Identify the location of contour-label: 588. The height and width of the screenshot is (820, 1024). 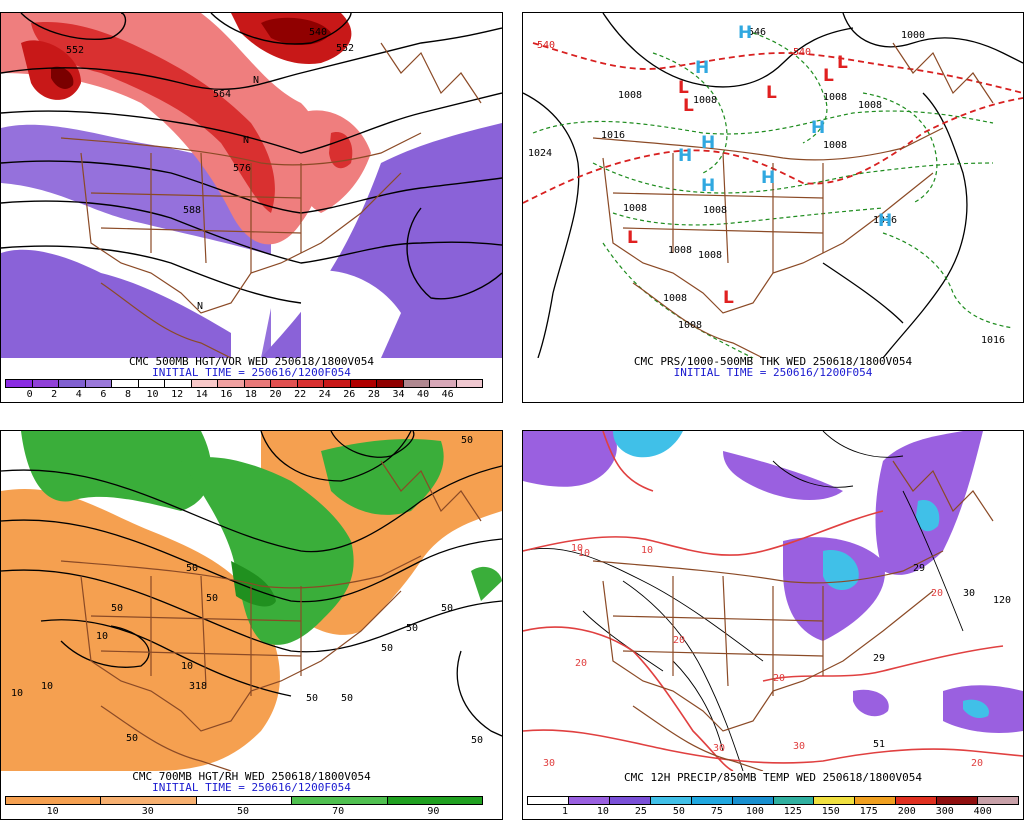
(192, 210).